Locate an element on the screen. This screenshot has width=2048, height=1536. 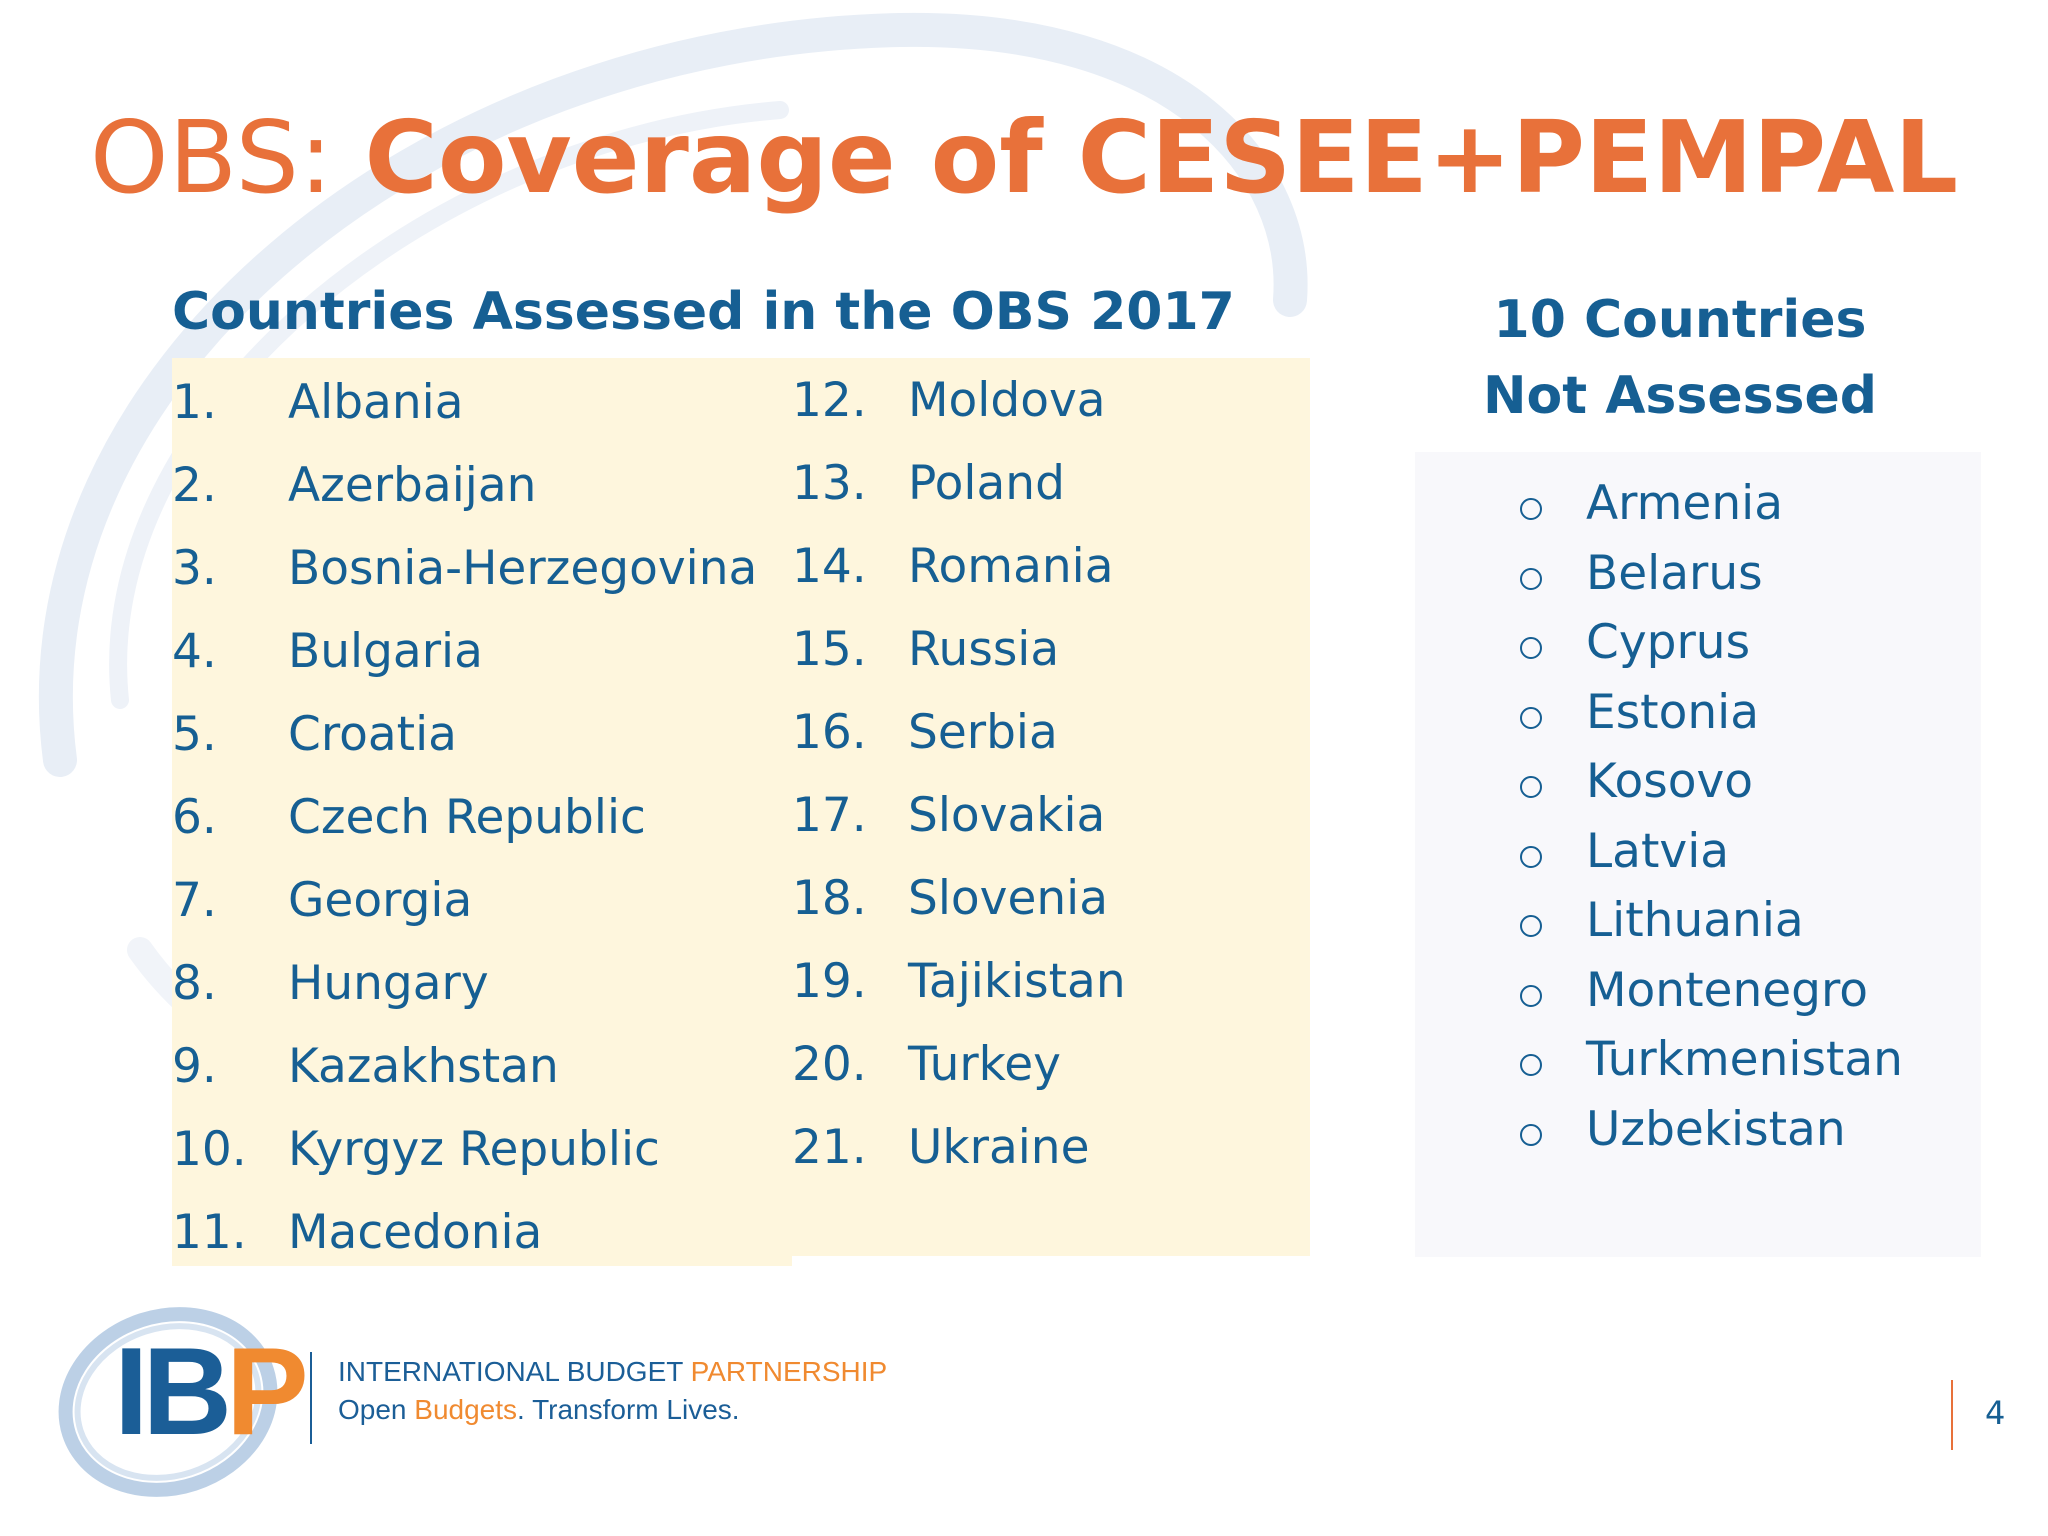
item-number: 4. is located at coordinates (194, 651).